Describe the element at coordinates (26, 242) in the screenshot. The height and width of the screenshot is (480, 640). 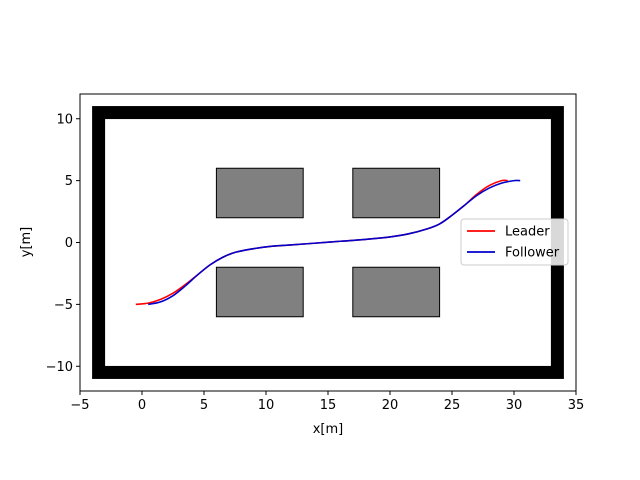
I see `y-axis-label: y[m]` at that location.